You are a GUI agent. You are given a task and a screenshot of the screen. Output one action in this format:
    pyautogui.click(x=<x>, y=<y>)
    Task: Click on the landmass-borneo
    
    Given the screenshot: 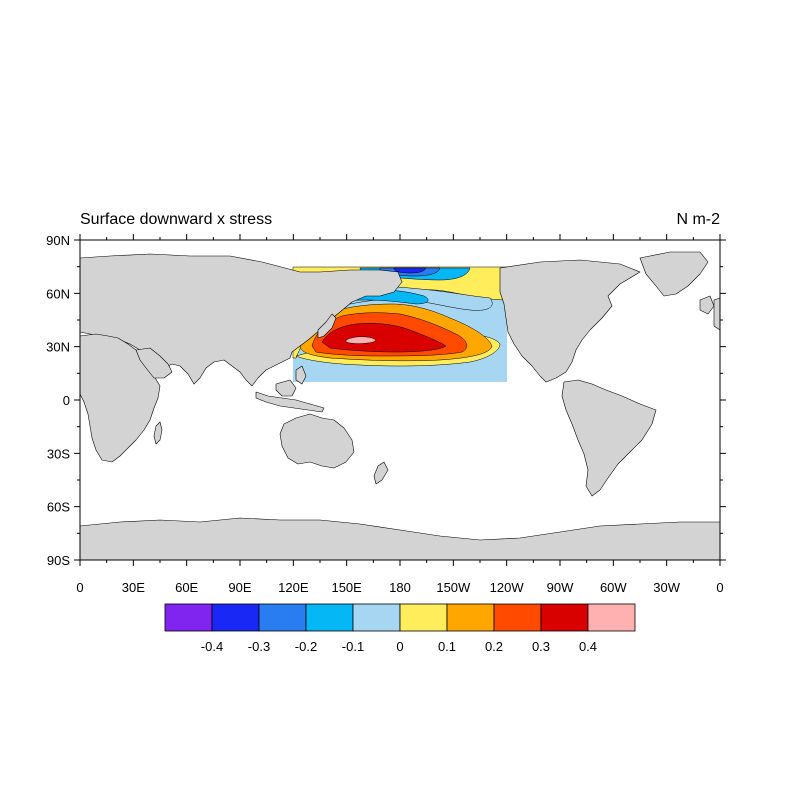 What is the action you would take?
    pyautogui.click(x=286, y=388)
    